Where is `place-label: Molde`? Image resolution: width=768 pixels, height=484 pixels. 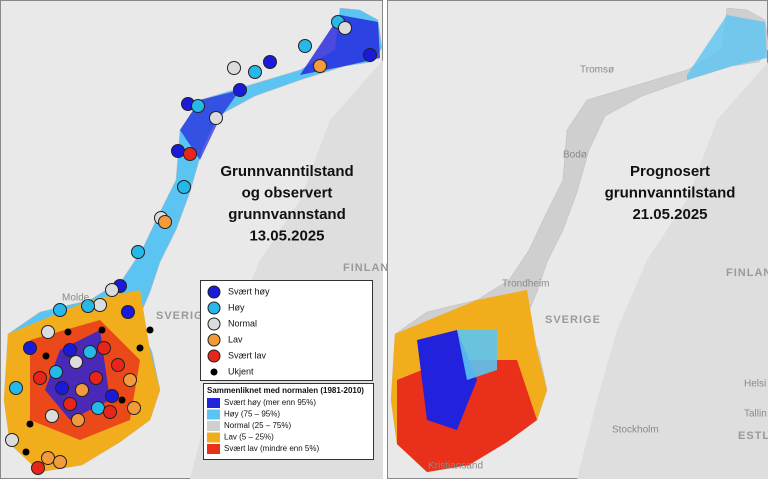
place-label: Molde is located at coordinates (76, 298).